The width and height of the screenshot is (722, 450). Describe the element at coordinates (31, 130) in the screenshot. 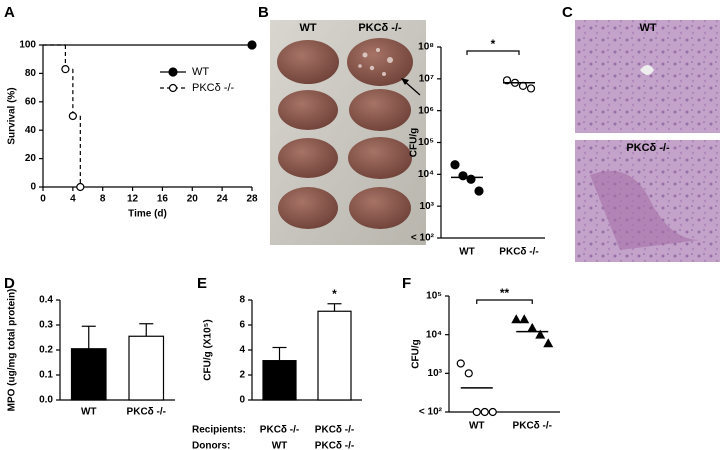

I see `y-tick-label: 40` at that location.